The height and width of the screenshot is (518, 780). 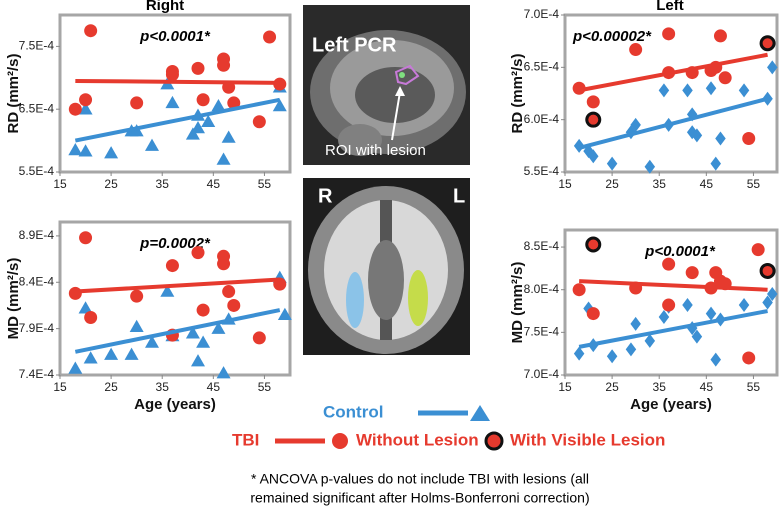 I want to click on y-tick-label: 8.5E-4, so click(x=542, y=246).